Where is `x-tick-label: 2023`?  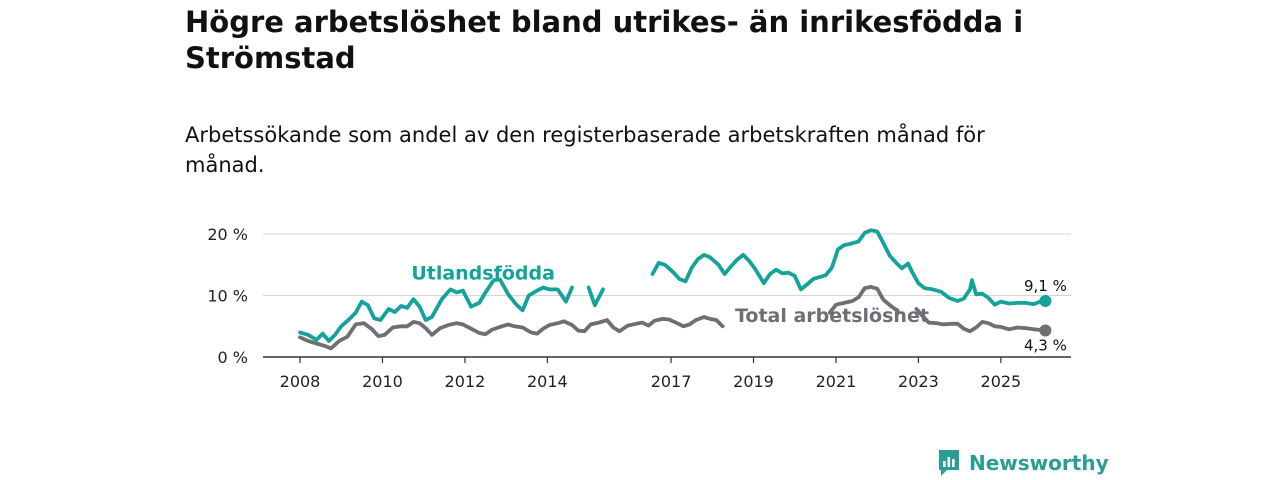 x-tick-label: 2023 is located at coordinates (918, 381).